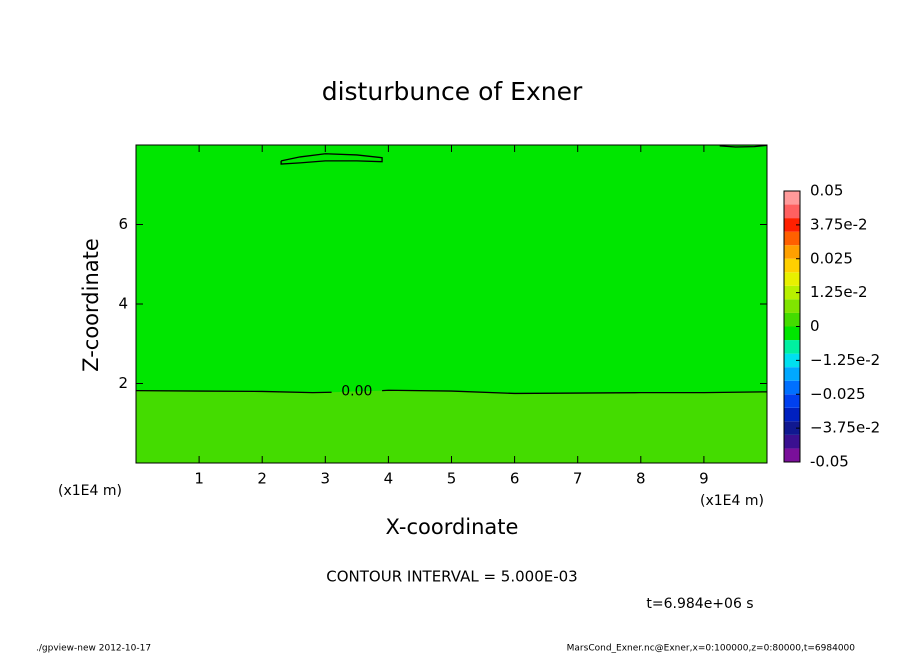  Describe the element at coordinates (356, 391) in the screenshot. I see `contour-label: 0.00` at that location.